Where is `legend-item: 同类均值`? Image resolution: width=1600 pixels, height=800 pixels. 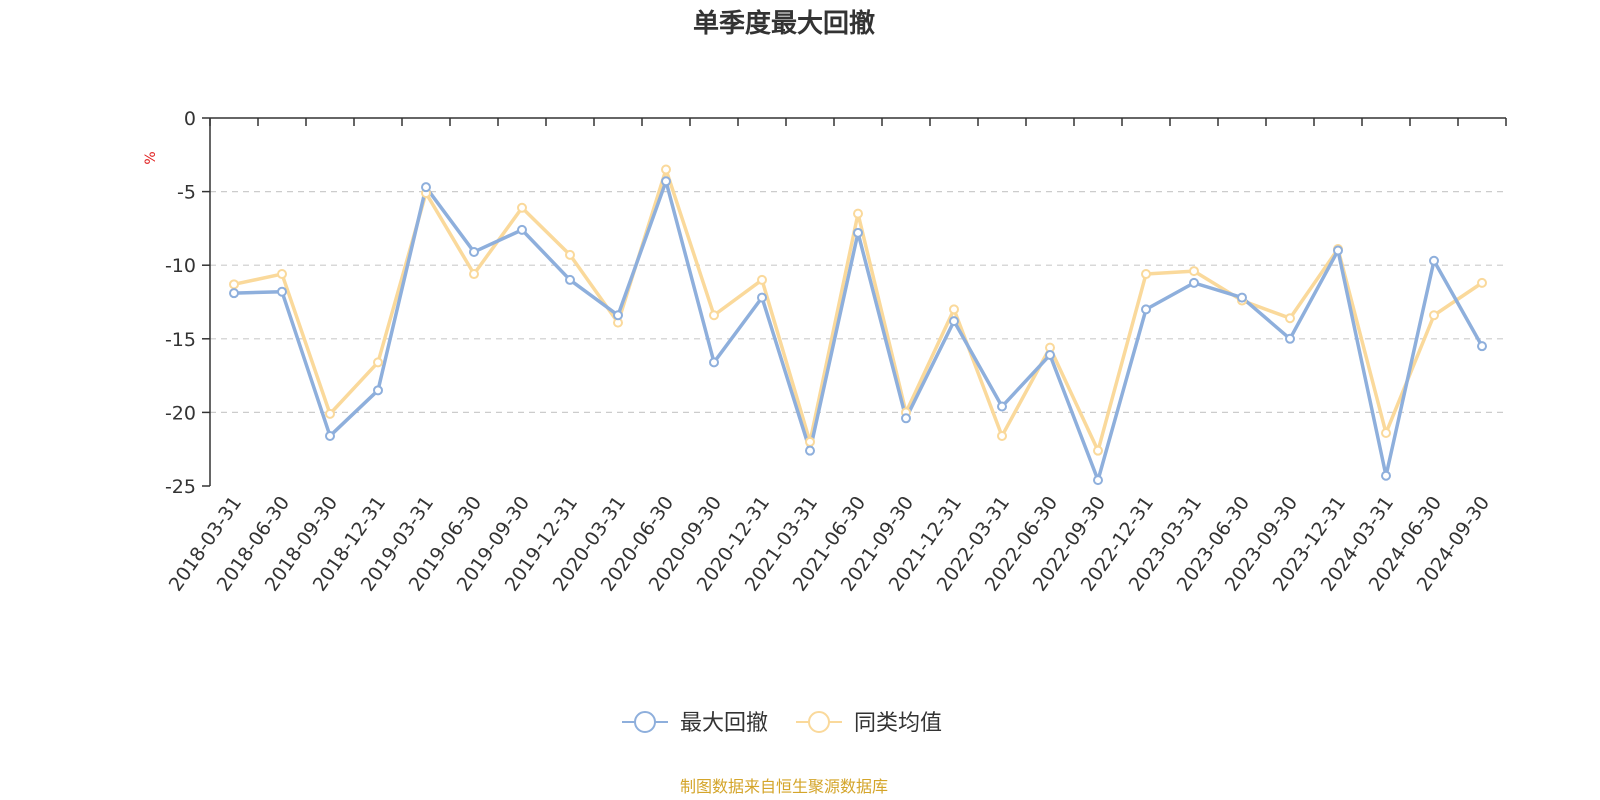 legend-item: 同类均值 is located at coordinates (869, 723).